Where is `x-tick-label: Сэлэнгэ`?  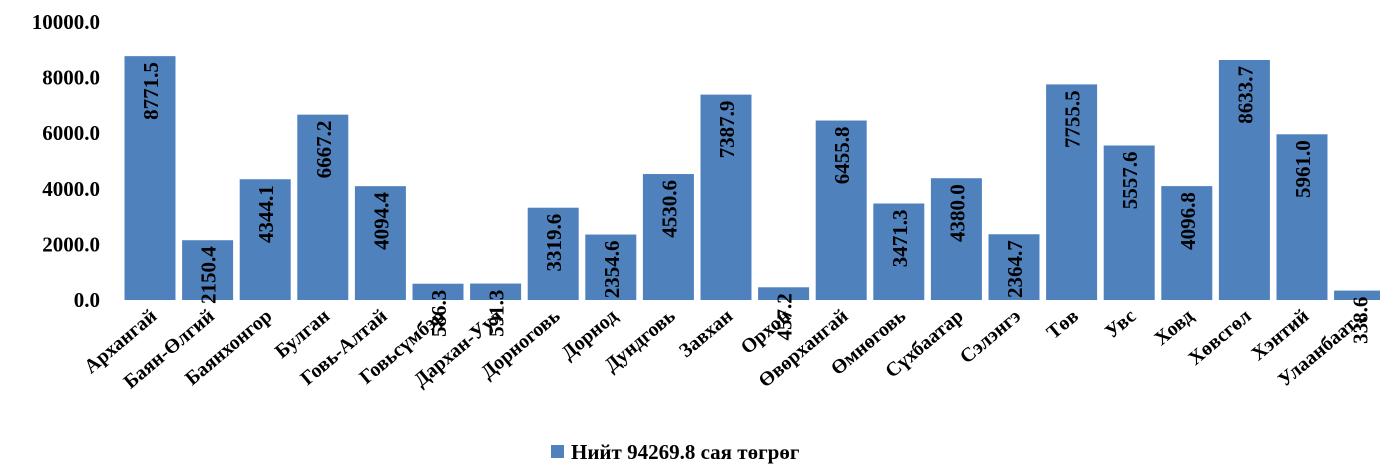
x-tick-label: Сэлэнгэ is located at coordinates (990, 336).